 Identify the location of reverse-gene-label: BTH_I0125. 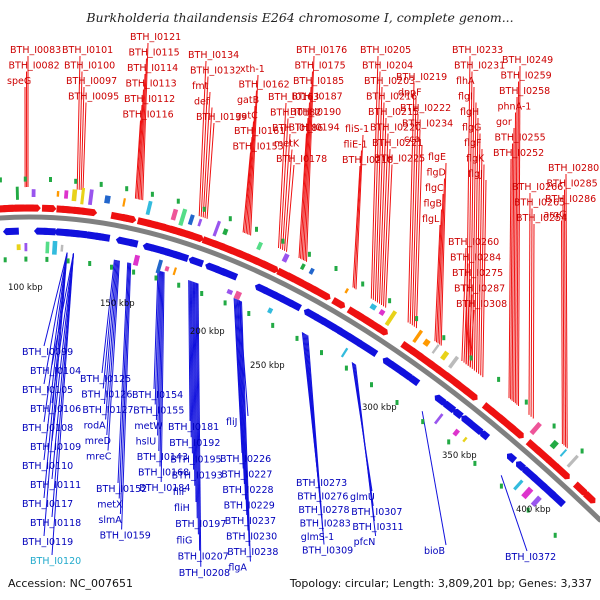
(105, 379).